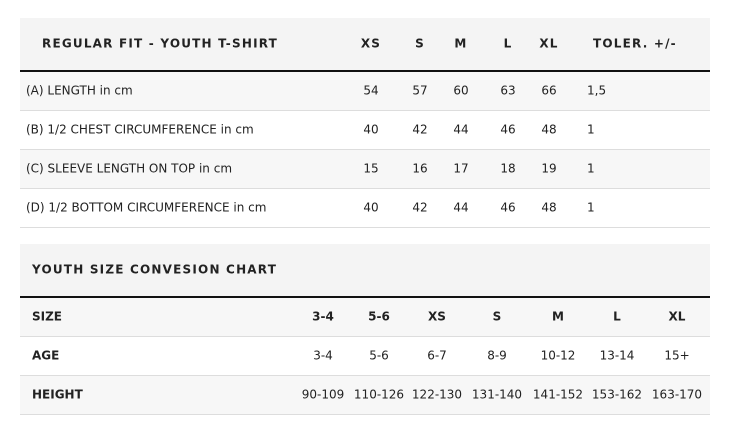 The image size is (737, 429). Describe the element at coordinates (437, 317) in the screenshot. I see `cell: XS` at that location.